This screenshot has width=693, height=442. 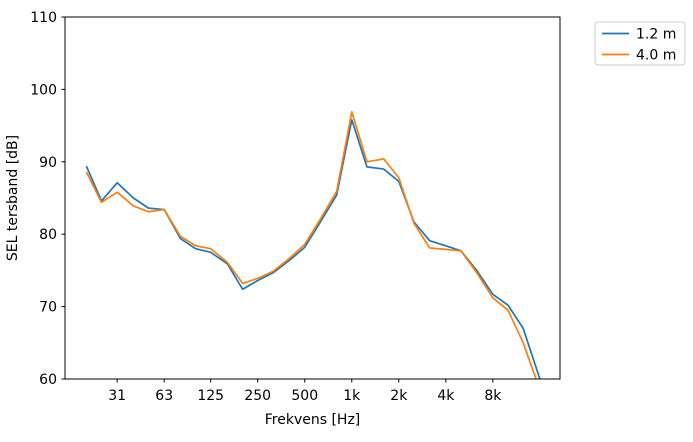 What do you see at coordinates (656, 56) in the screenshot?
I see `legend-label-4-0m: 4.0 m` at bounding box center [656, 56].